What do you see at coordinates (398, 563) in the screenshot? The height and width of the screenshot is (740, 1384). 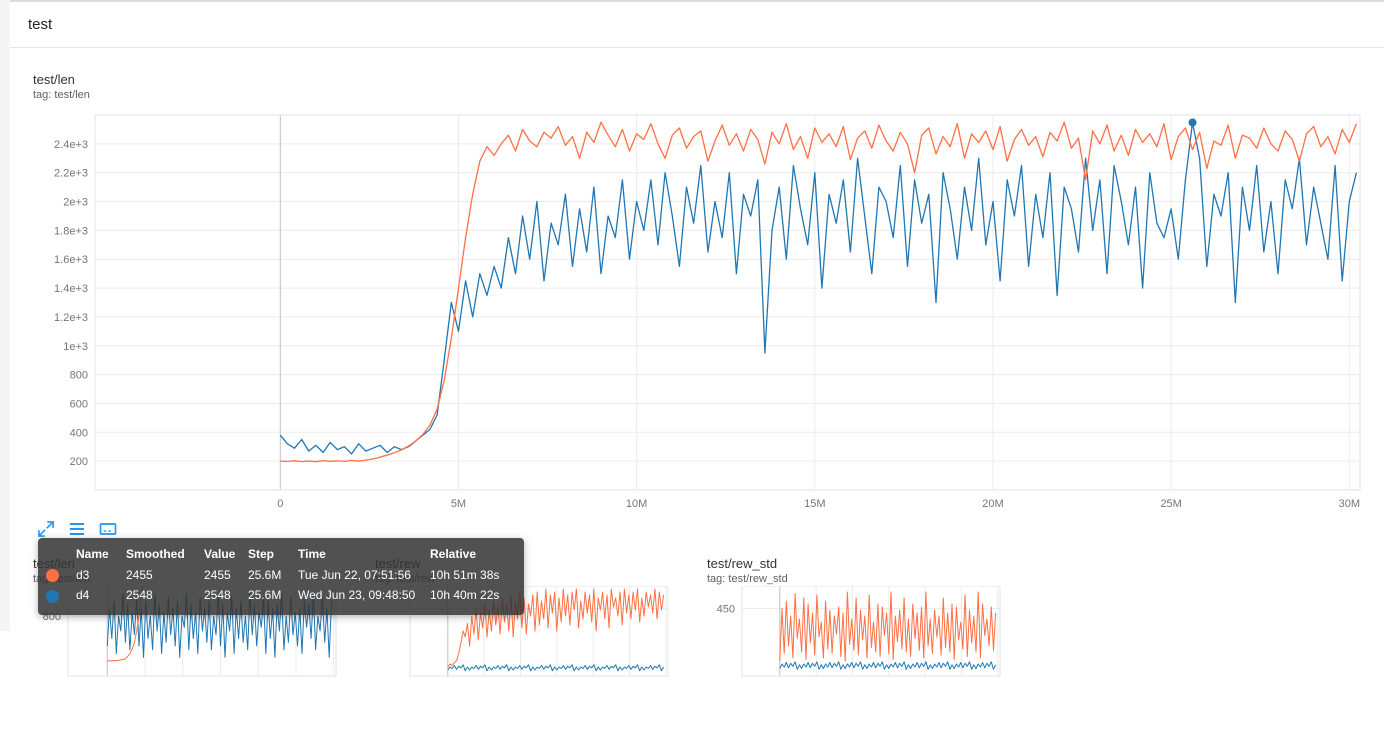 I see `mini-chart-title: test/rew` at bounding box center [398, 563].